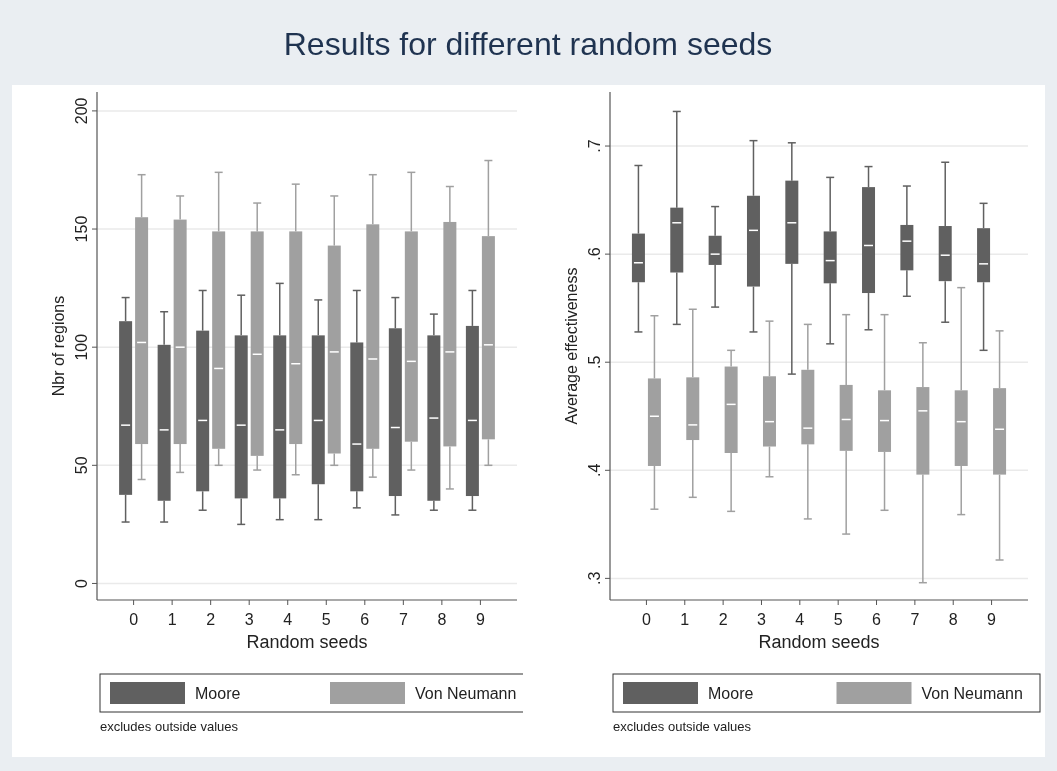 The height and width of the screenshot is (771, 1057). Describe the element at coordinates (58, 346) in the screenshot. I see `y-axis-title: Nbr of regions` at that location.